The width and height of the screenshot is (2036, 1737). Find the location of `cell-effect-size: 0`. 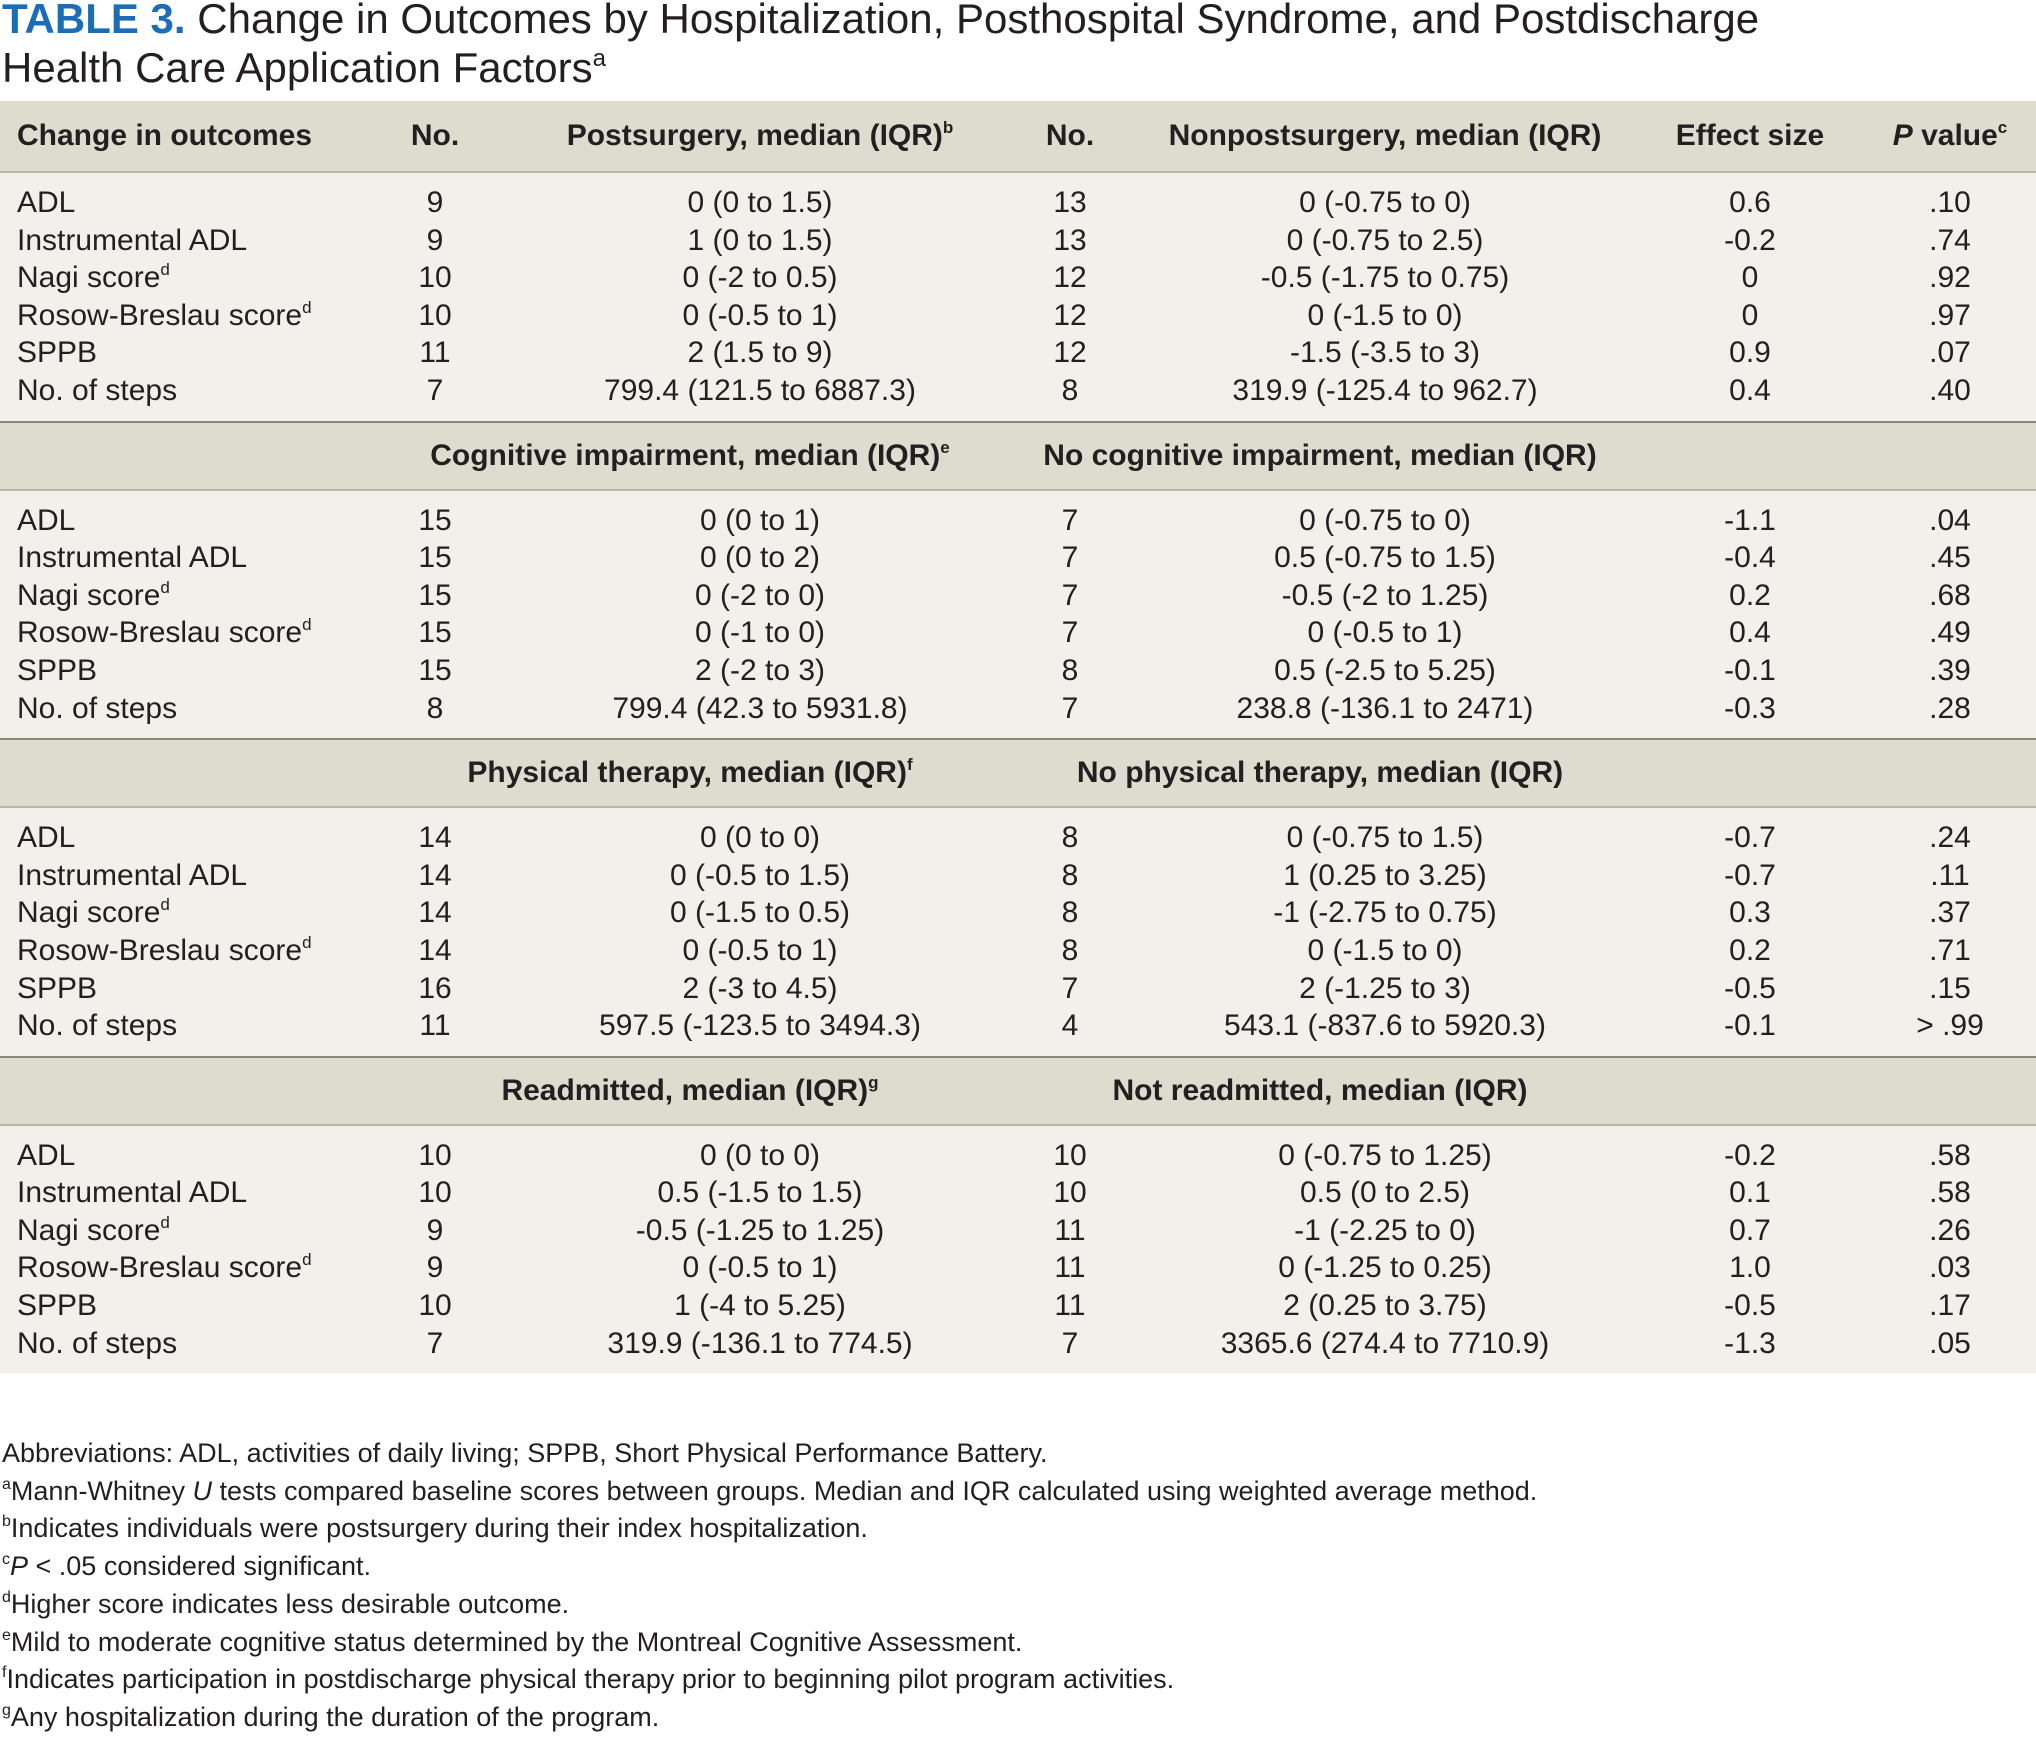

cell-effect-size: 0 is located at coordinates (1750, 278).